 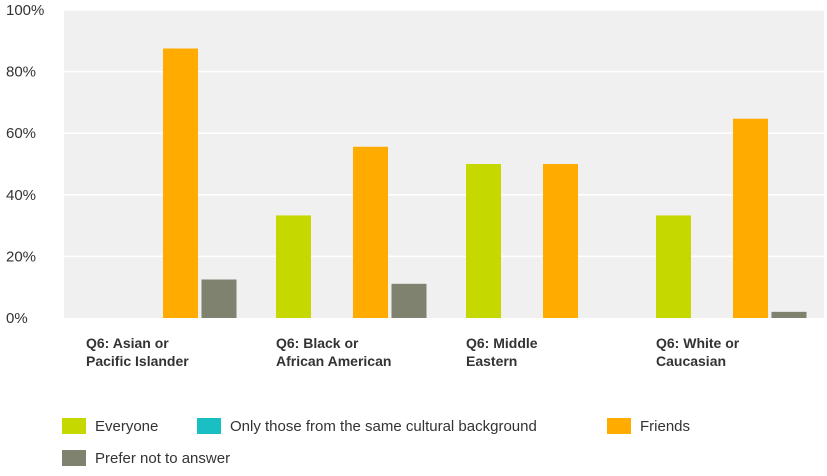 I want to click on x-category-label-line: Caucasian, so click(x=691, y=361).